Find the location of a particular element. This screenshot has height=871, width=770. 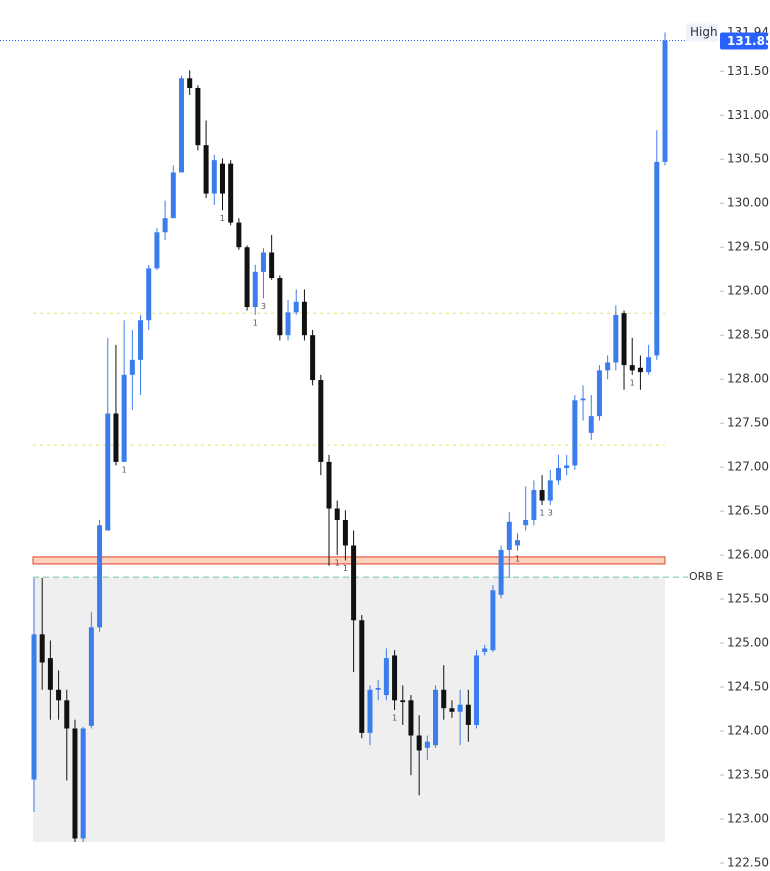

y-tick-label: 127.00 is located at coordinates (748, 467).